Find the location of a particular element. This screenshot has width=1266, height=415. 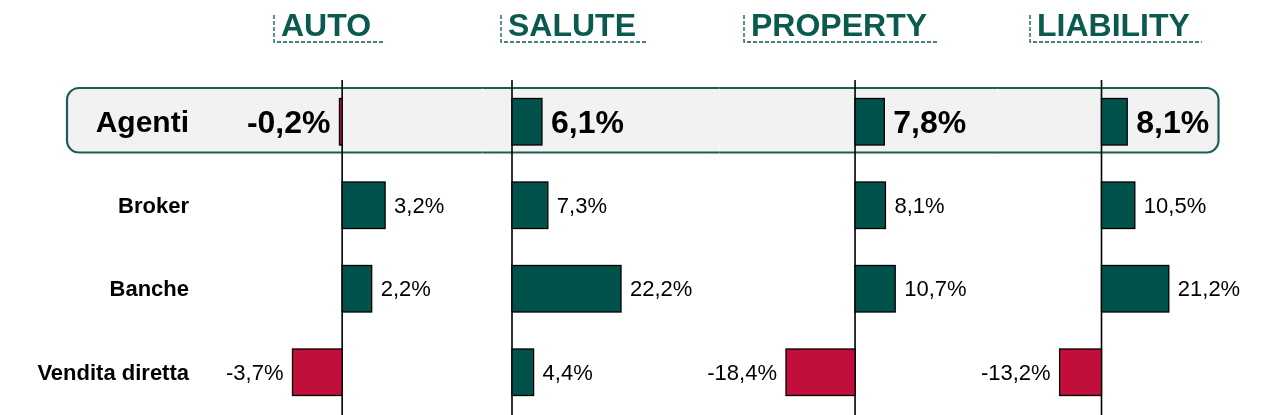

data-label: -0,2% is located at coordinates (288, 121).